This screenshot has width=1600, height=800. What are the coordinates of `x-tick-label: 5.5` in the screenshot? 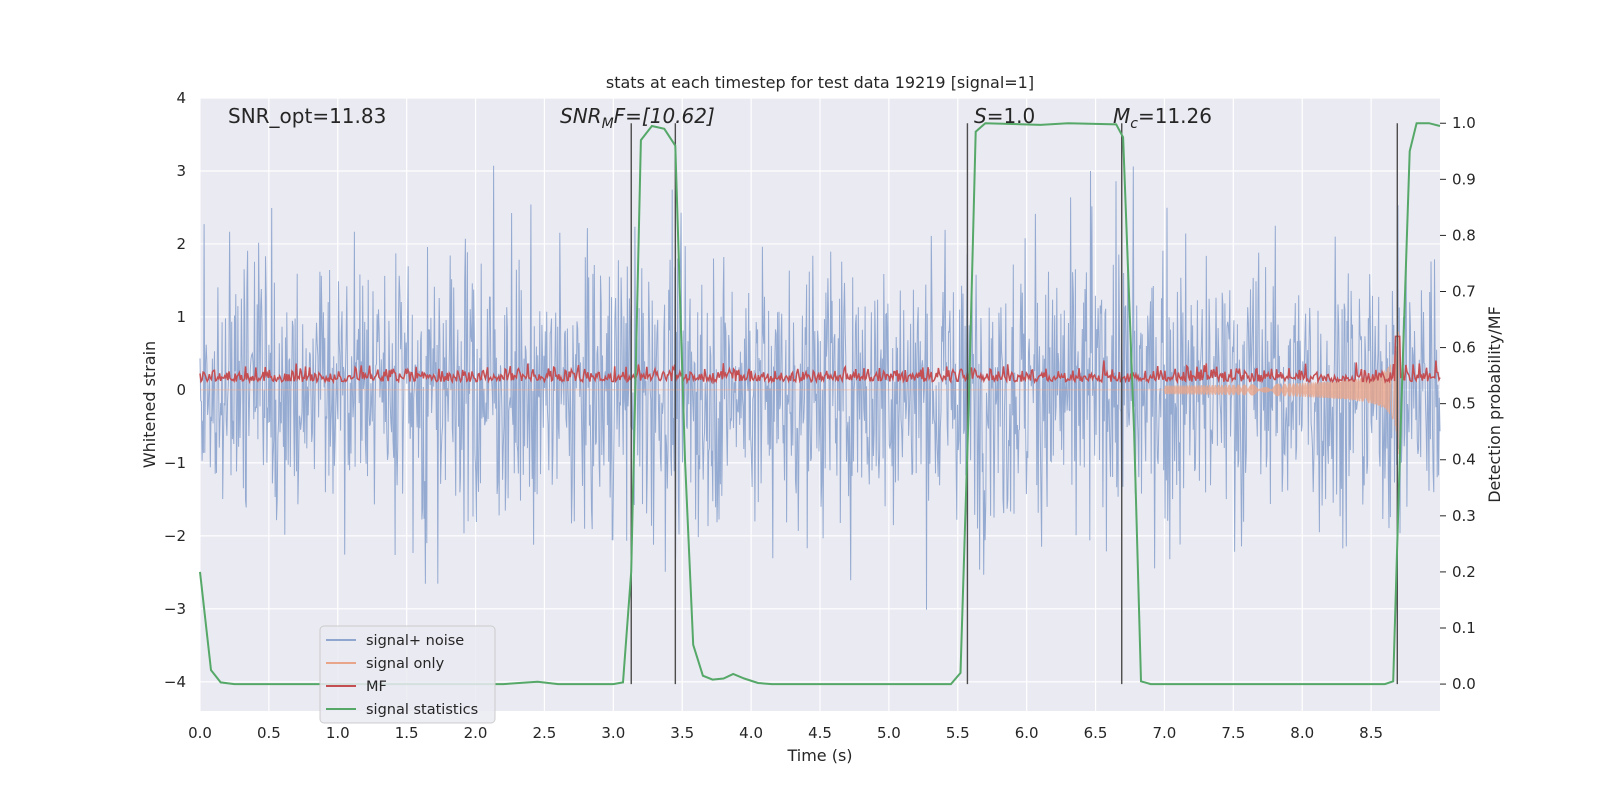 It's located at (958, 733).